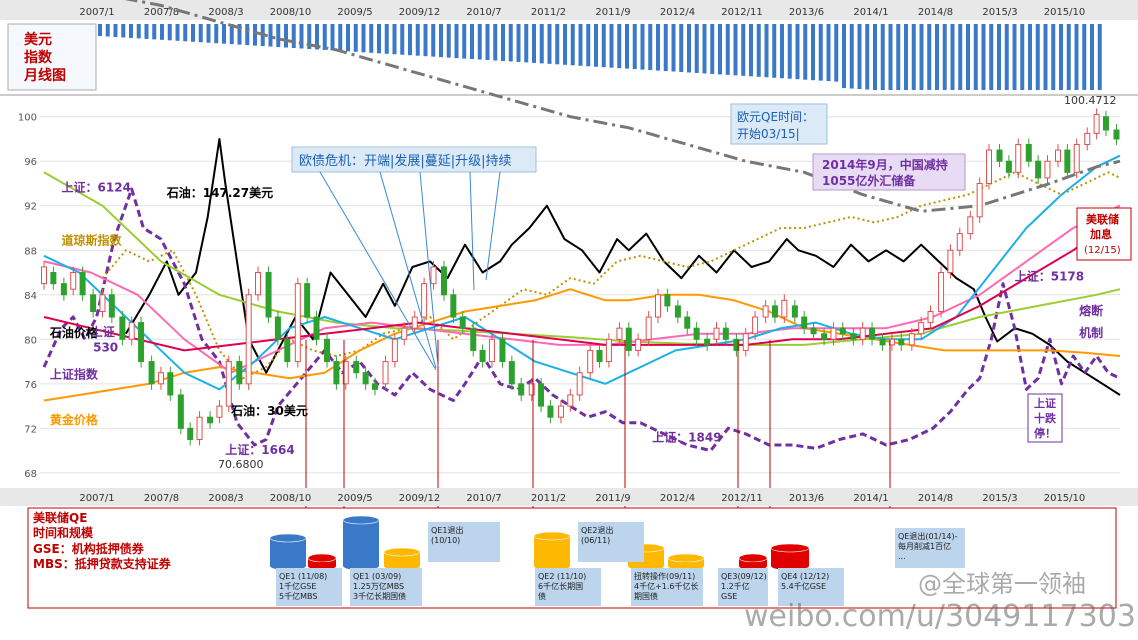 This screenshot has height=640, width=1138. What do you see at coordinates (74, 373) in the screenshot?
I see `annotation-label: 上证指数` at bounding box center [74, 373].